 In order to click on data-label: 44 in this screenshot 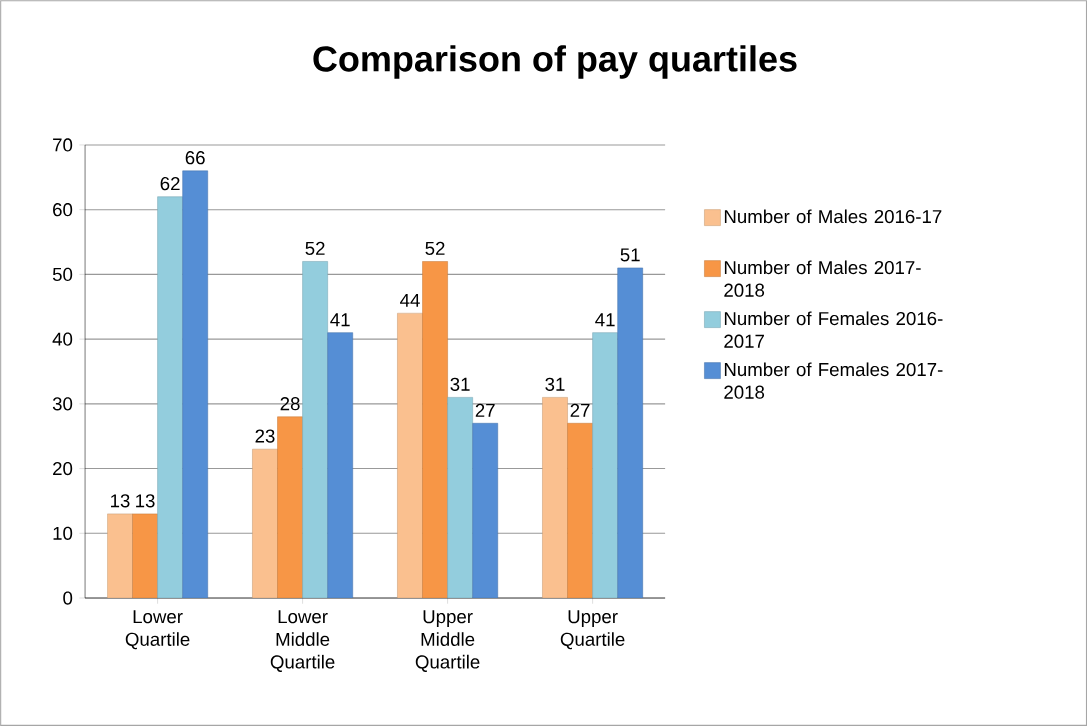, I will do `click(410, 300)`.